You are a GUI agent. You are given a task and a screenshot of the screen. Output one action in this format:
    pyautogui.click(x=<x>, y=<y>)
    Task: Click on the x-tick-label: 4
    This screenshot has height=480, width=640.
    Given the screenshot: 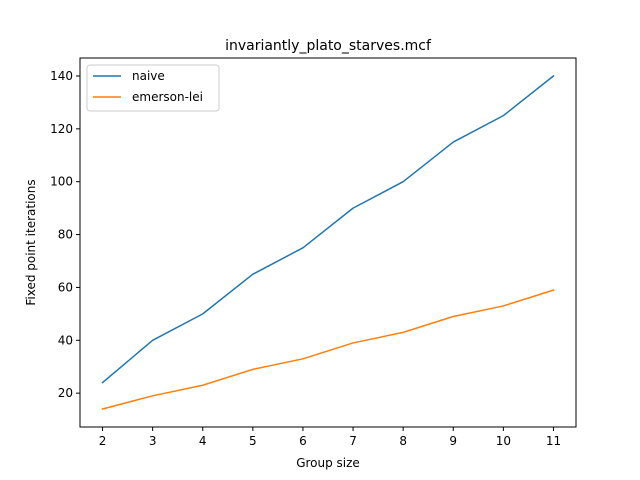 What is the action you would take?
    pyautogui.click(x=203, y=441)
    